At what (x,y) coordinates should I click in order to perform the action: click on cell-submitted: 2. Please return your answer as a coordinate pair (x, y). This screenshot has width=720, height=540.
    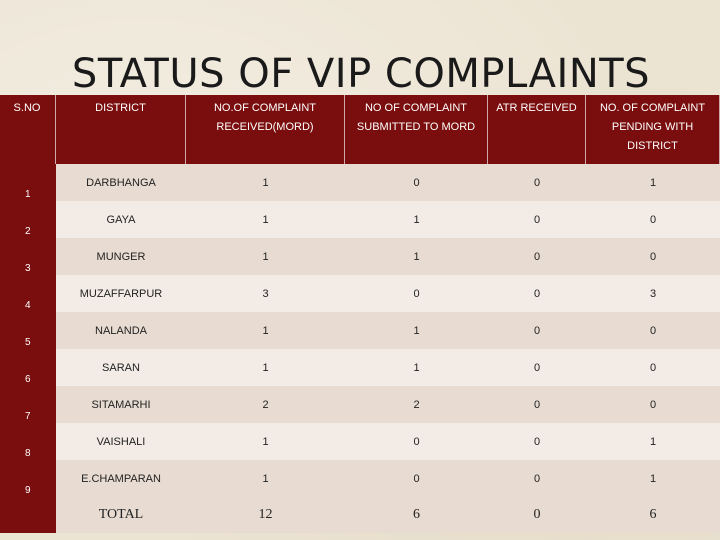
    Looking at the image, I should click on (416, 404).